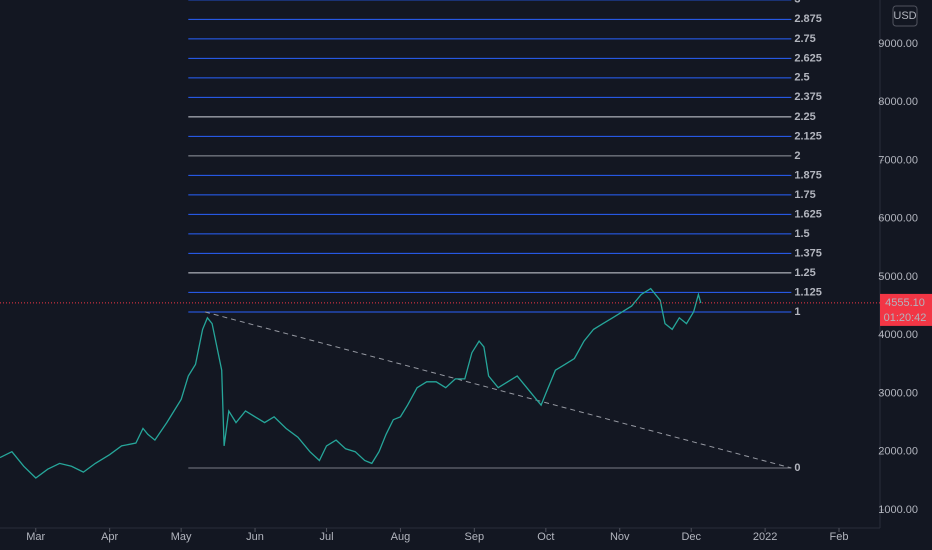  I want to click on y-tick-label: 9000.00, so click(898, 44).